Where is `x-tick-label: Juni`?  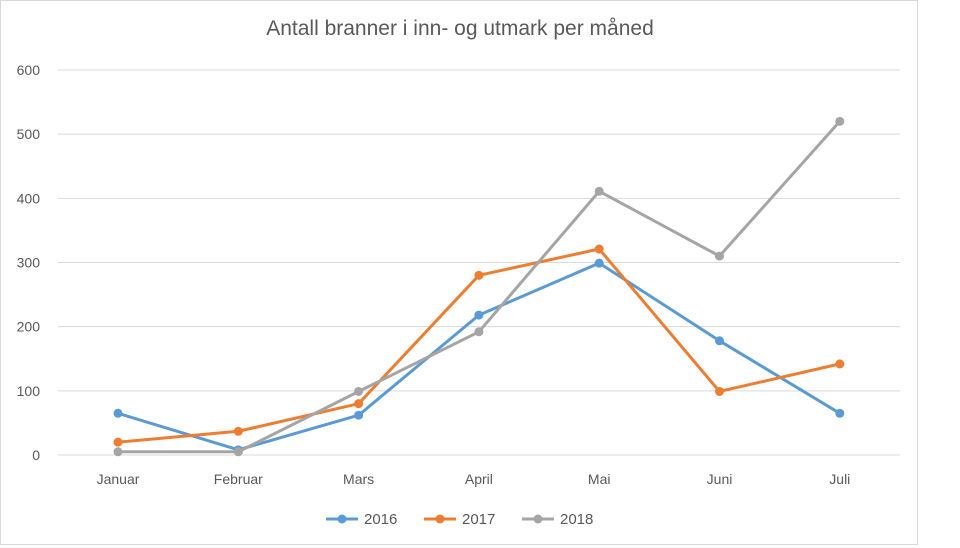 x-tick-label: Juni is located at coordinates (720, 479).